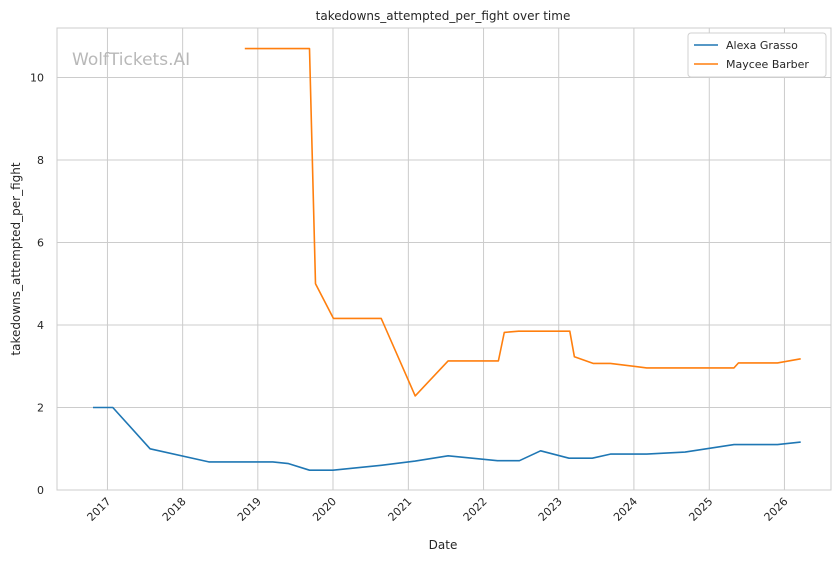 This screenshot has height=565, width=840. I want to click on y-tick-labels: 0 2 4 6 8 10, so click(37, 285).